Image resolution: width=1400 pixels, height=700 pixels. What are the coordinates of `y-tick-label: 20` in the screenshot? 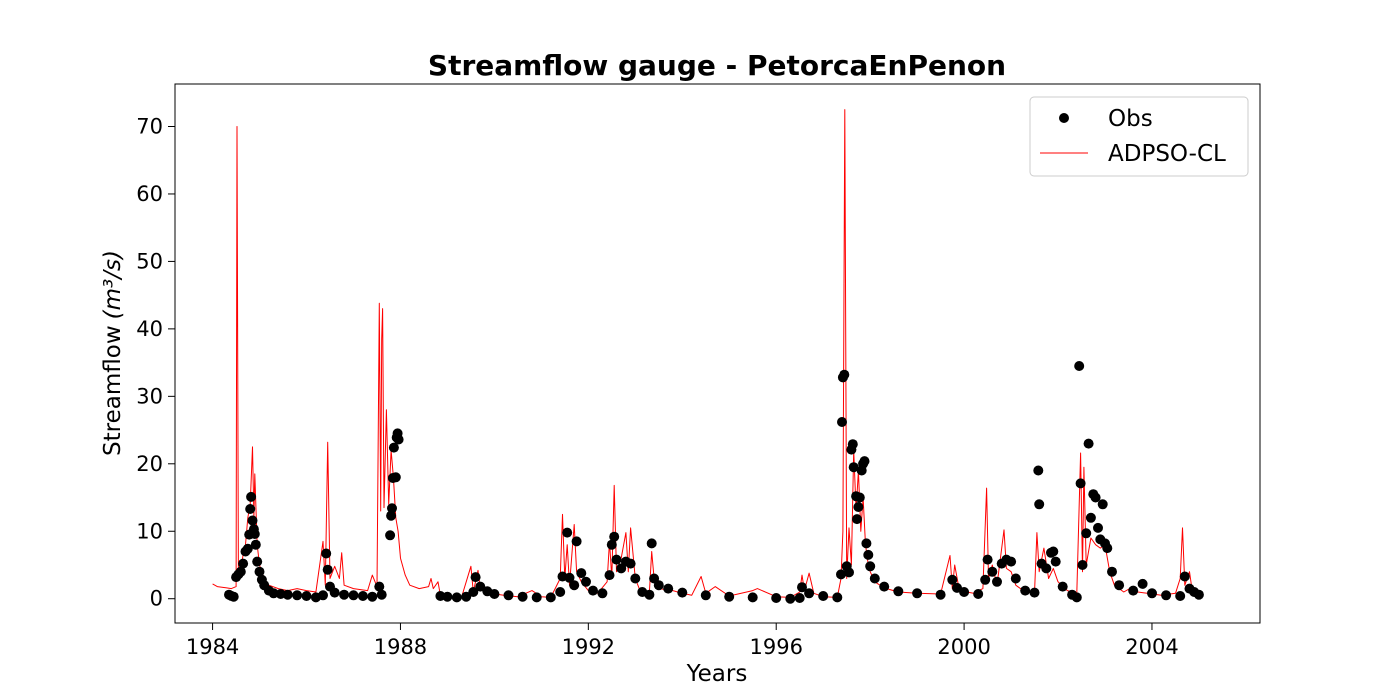 It's located at (149, 464).